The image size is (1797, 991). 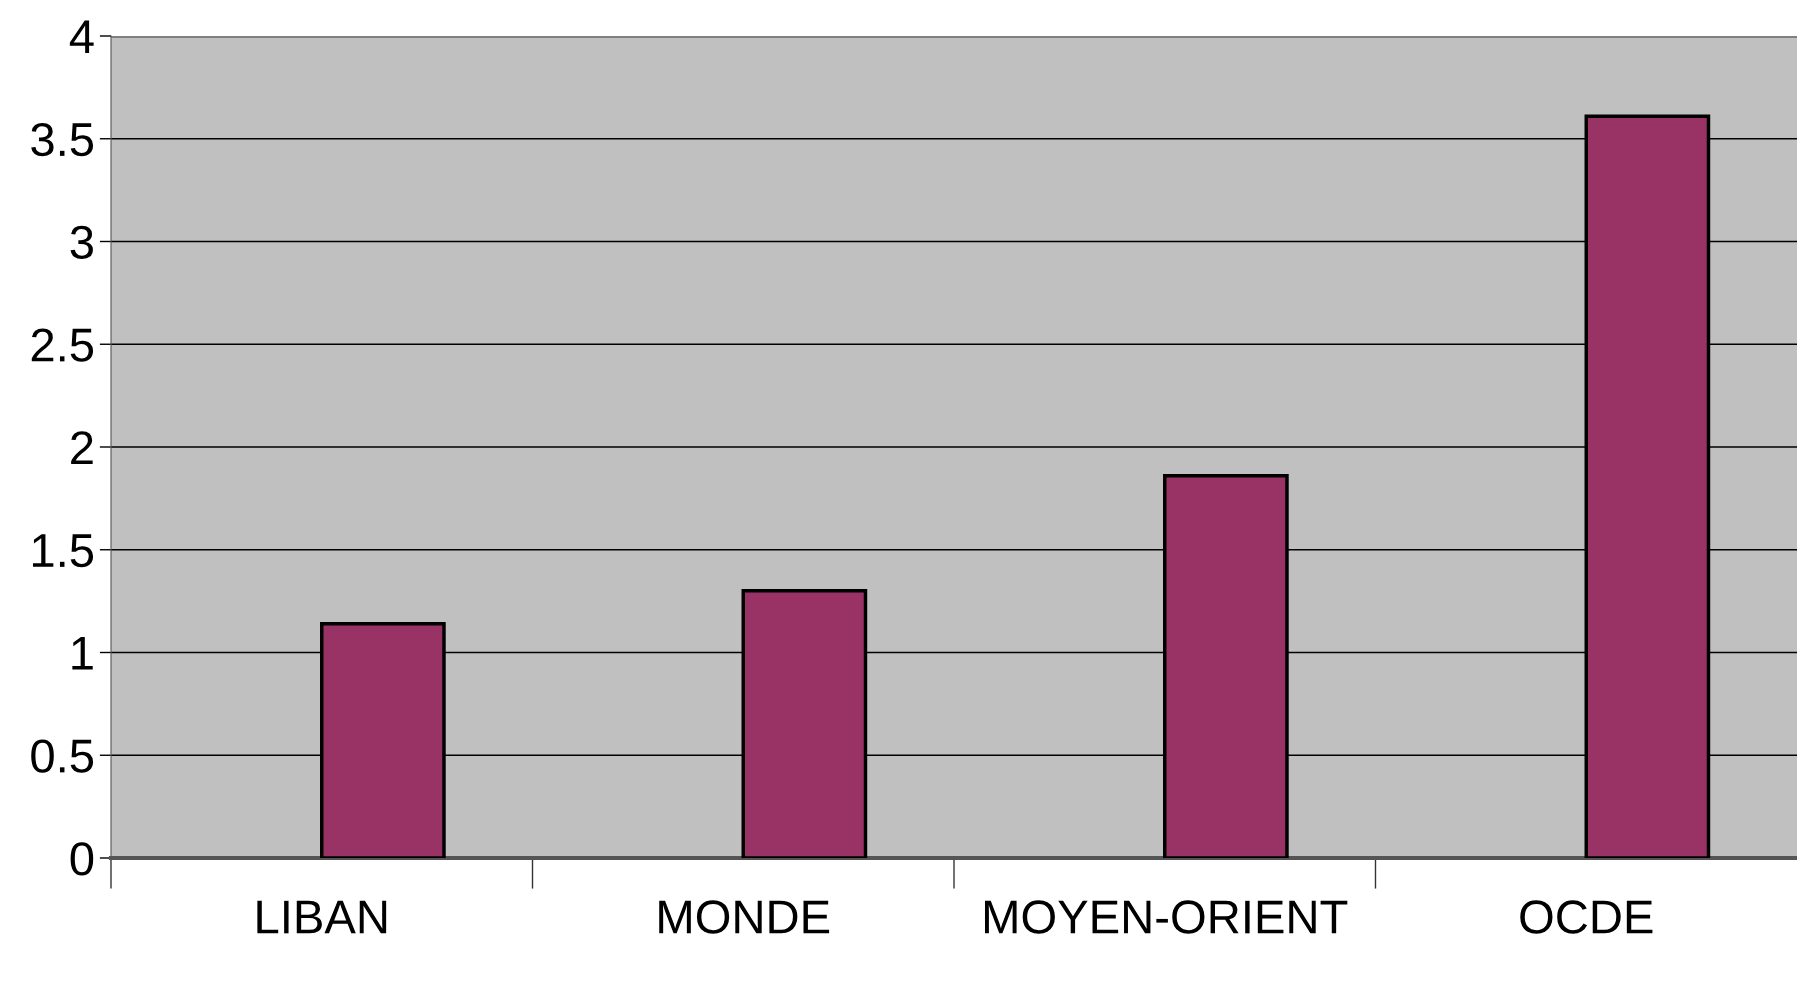 I want to click on y-tick-label: 3, so click(x=81, y=242).